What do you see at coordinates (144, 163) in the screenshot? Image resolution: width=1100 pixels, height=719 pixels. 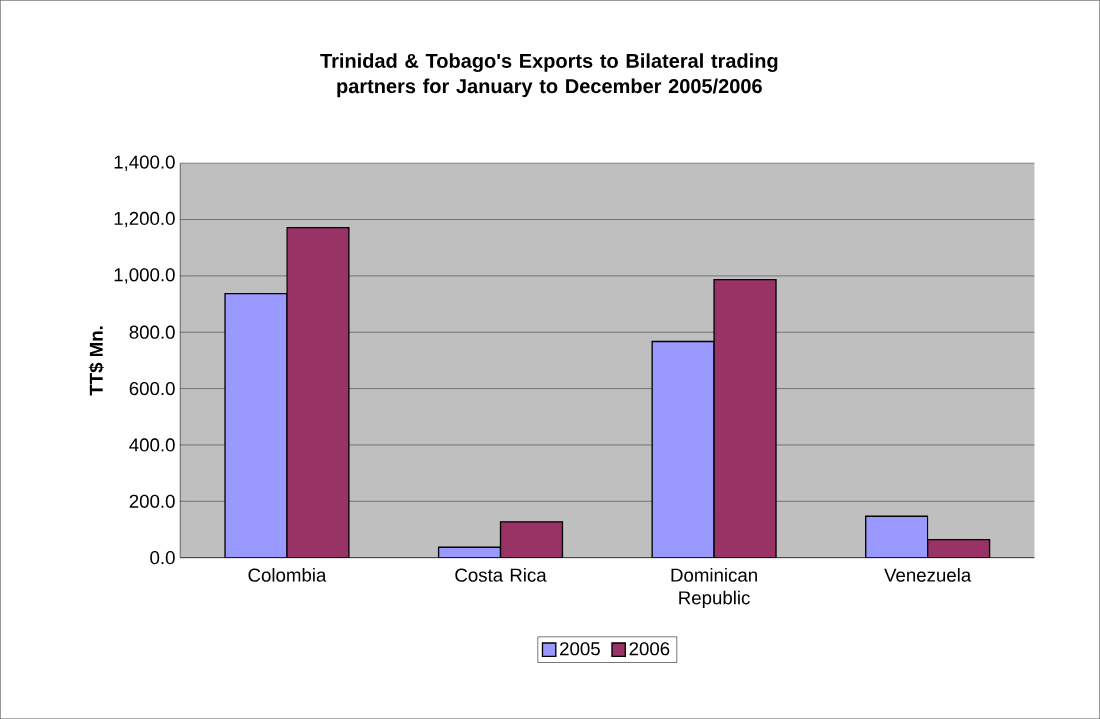 I see `y-tick-label: 1,400.0` at bounding box center [144, 163].